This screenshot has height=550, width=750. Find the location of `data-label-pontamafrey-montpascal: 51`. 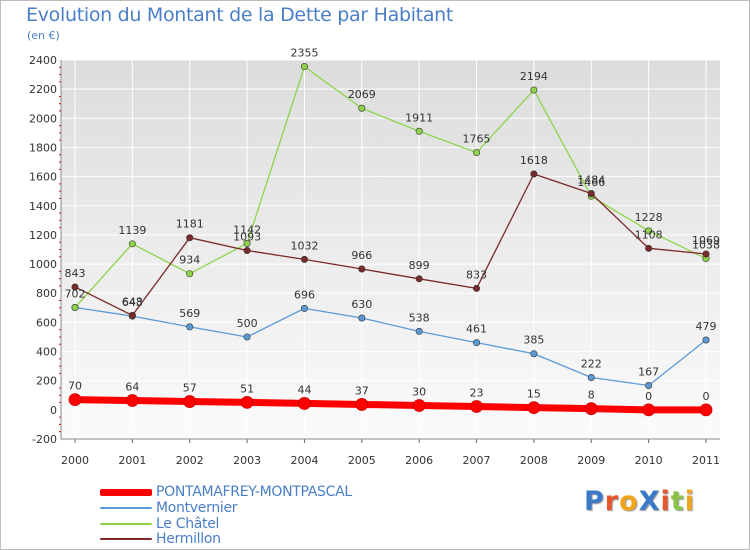

data-label-pontamafrey-montpascal: 51 is located at coordinates (247, 388).